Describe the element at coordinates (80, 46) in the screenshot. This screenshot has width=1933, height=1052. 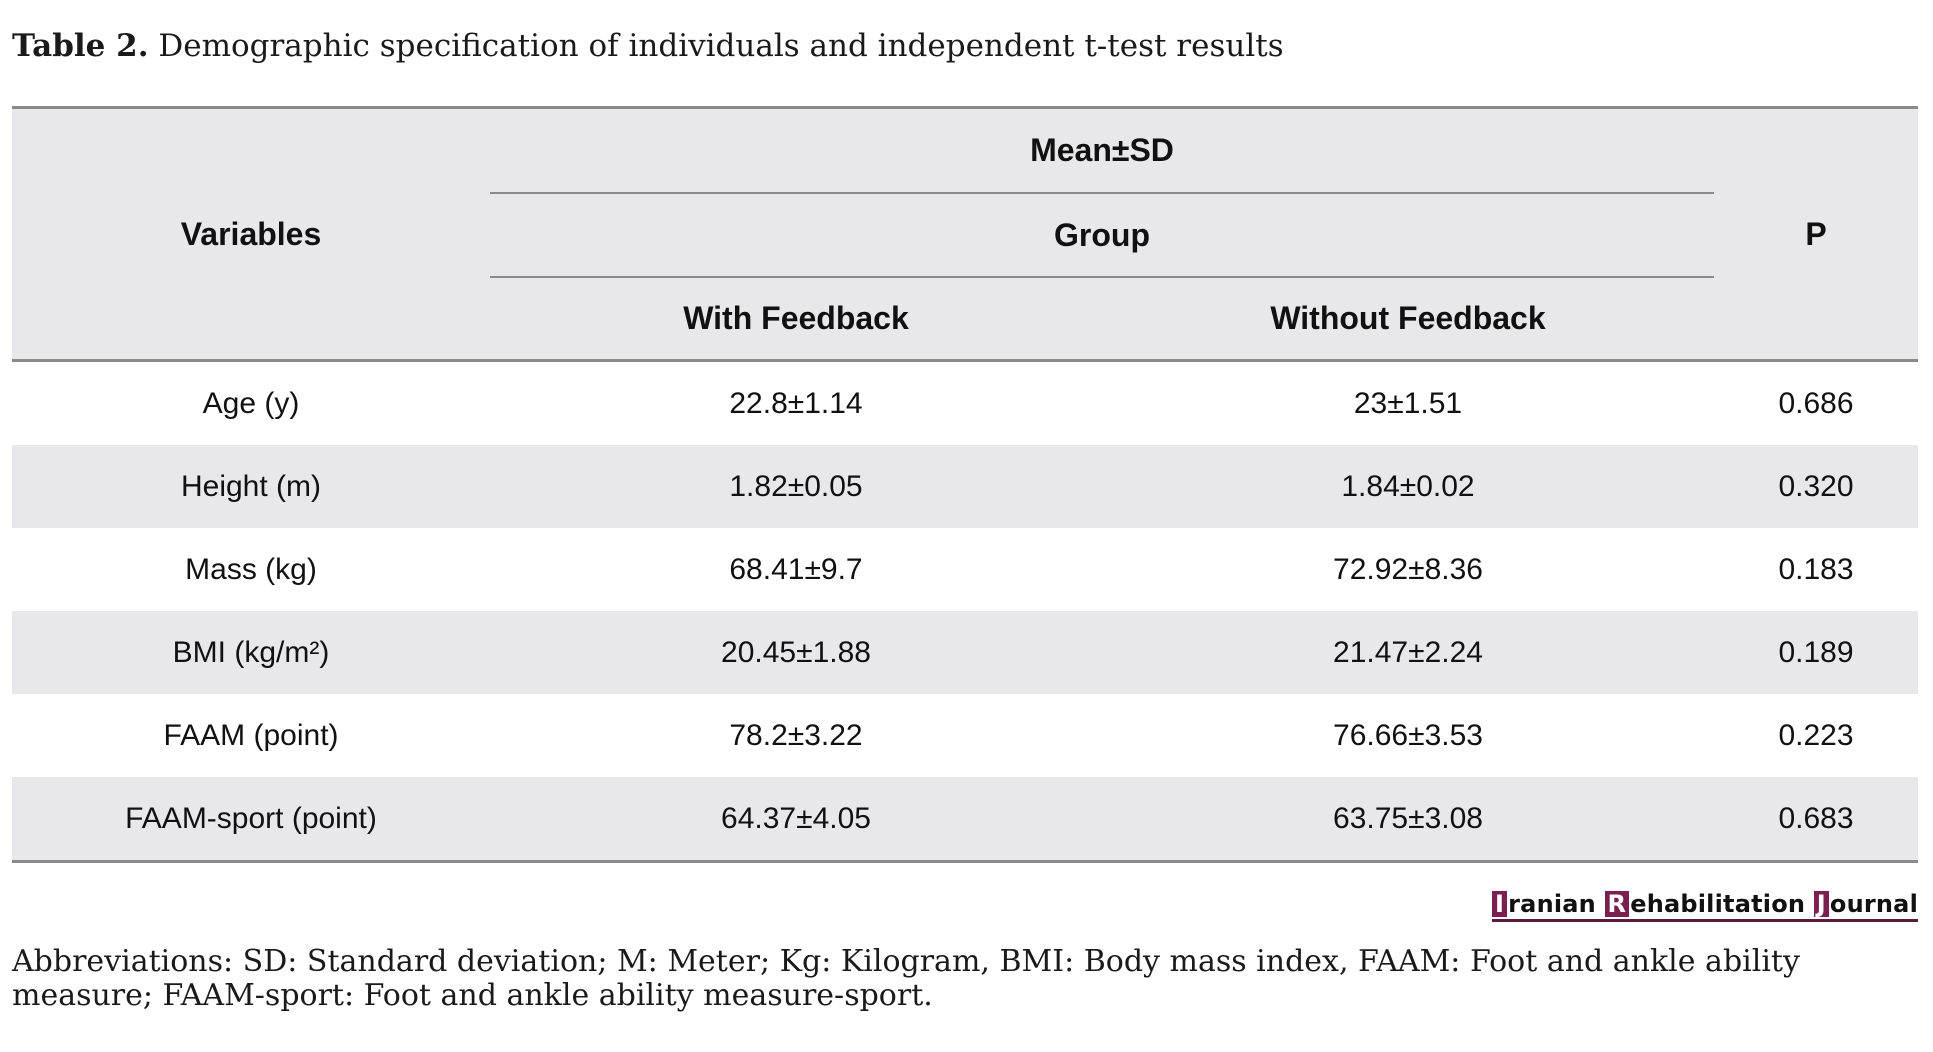
I see `table-caption-label: Table 2.` at that location.